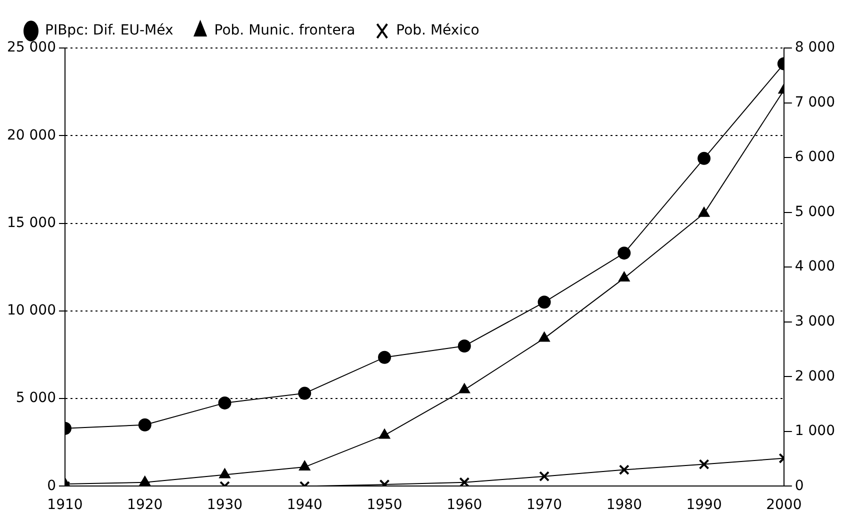 The height and width of the screenshot is (521, 846). What do you see at coordinates (815, 48) in the screenshot?
I see `y2-tick-label: 8 000` at bounding box center [815, 48].